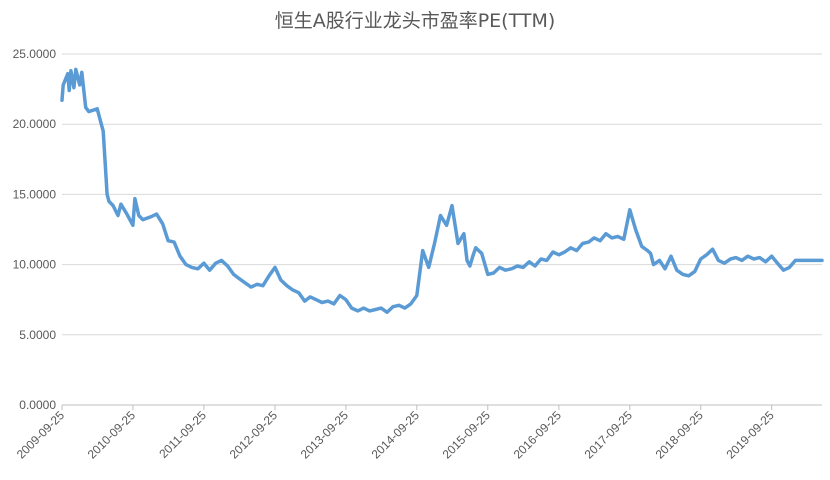 The width and height of the screenshot is (830, 480). Describe the element at coordinates (112, 435) in the screenshot. I see `x-tick-label: 2010-09-25` at that location.